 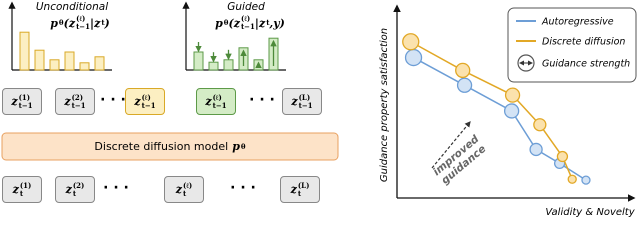 I want to click on token: z (L) t, so click(x=300, y=189).